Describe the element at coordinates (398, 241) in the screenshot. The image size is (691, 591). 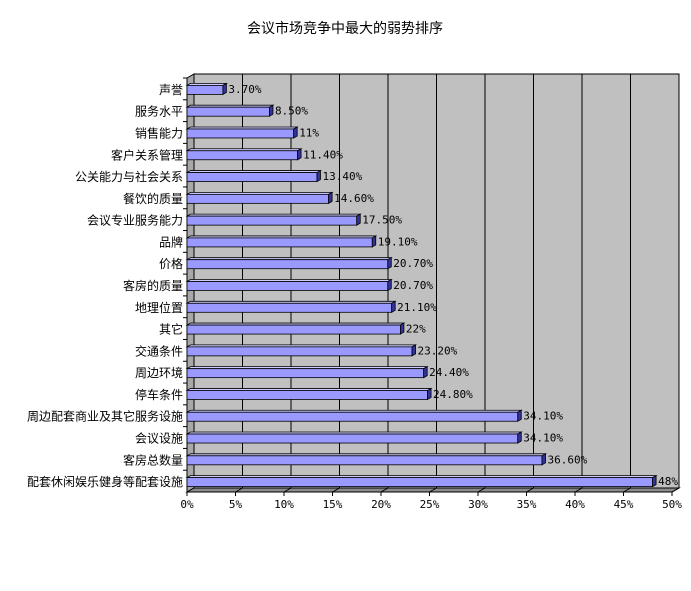
I see `data-label: 19.10%` at that location.